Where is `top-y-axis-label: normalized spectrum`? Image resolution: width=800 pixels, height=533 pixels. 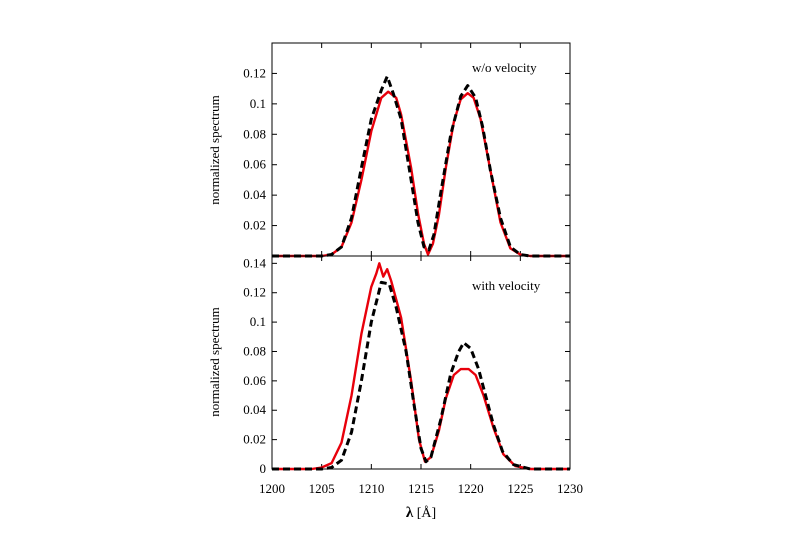
top-y-axis-label: normalized spectrum is located at coordinates (214, 149).